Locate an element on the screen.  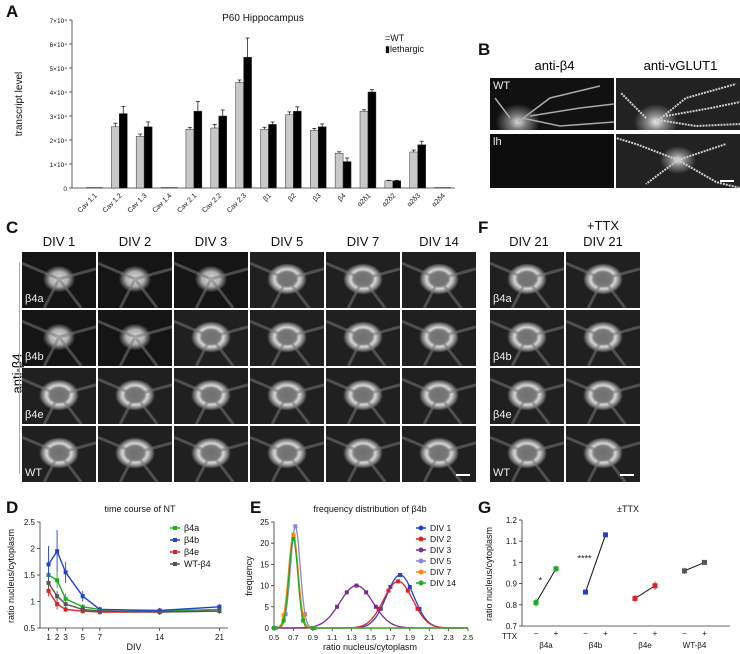
x-tick-label: Cav 1.4 is located at coordinates (162, 203).